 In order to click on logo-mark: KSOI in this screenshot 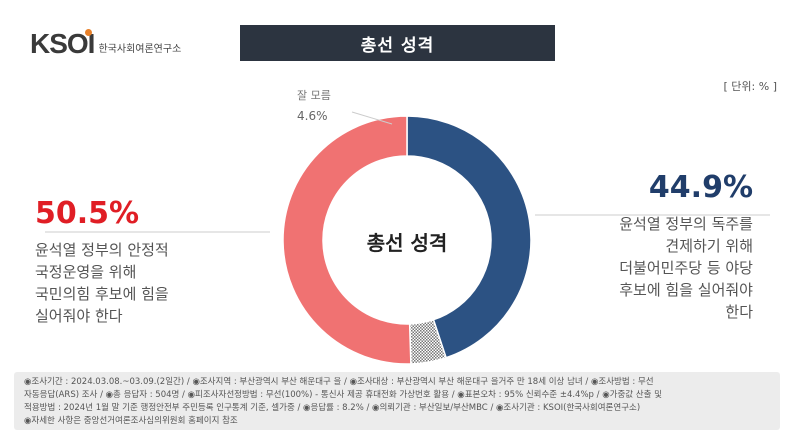, I will do `click(62, 43)`.